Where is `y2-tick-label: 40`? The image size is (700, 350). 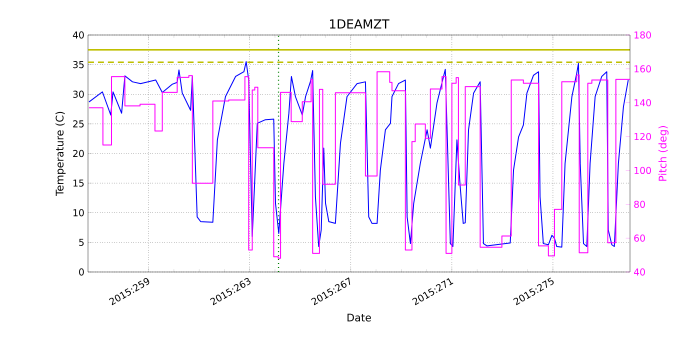 y2-tick-label: 40 is located at coordinates (639, 272).